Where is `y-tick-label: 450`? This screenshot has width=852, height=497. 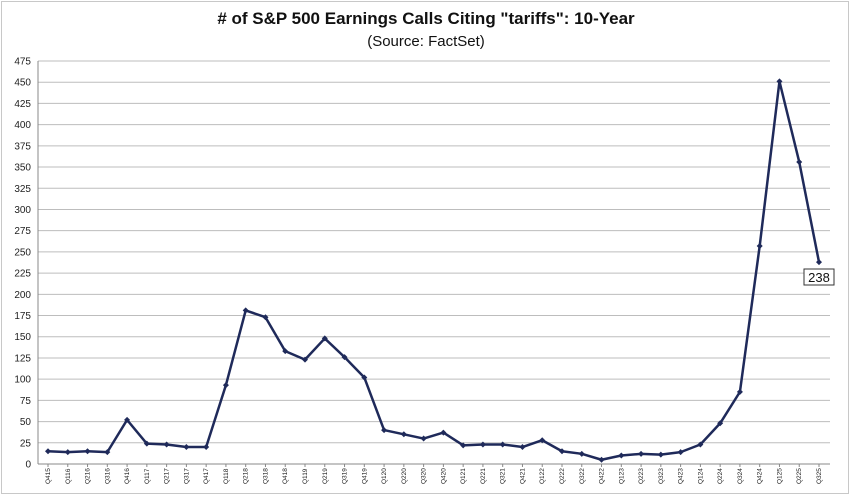
y-tick-label: 450 is located at coordinates (22, 83).